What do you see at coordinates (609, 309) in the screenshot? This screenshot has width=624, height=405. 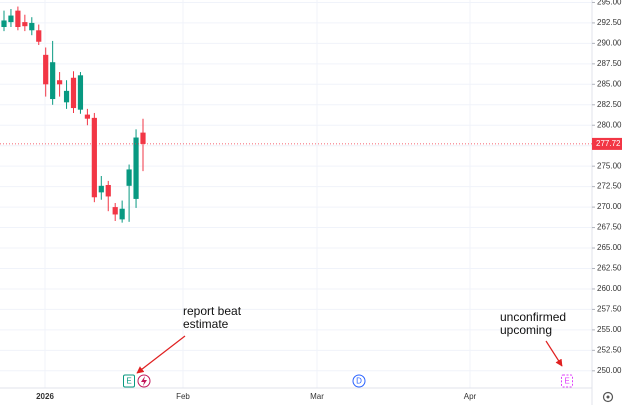 I see `y-tick-label: 257.50` at bounding box center [609, 309].